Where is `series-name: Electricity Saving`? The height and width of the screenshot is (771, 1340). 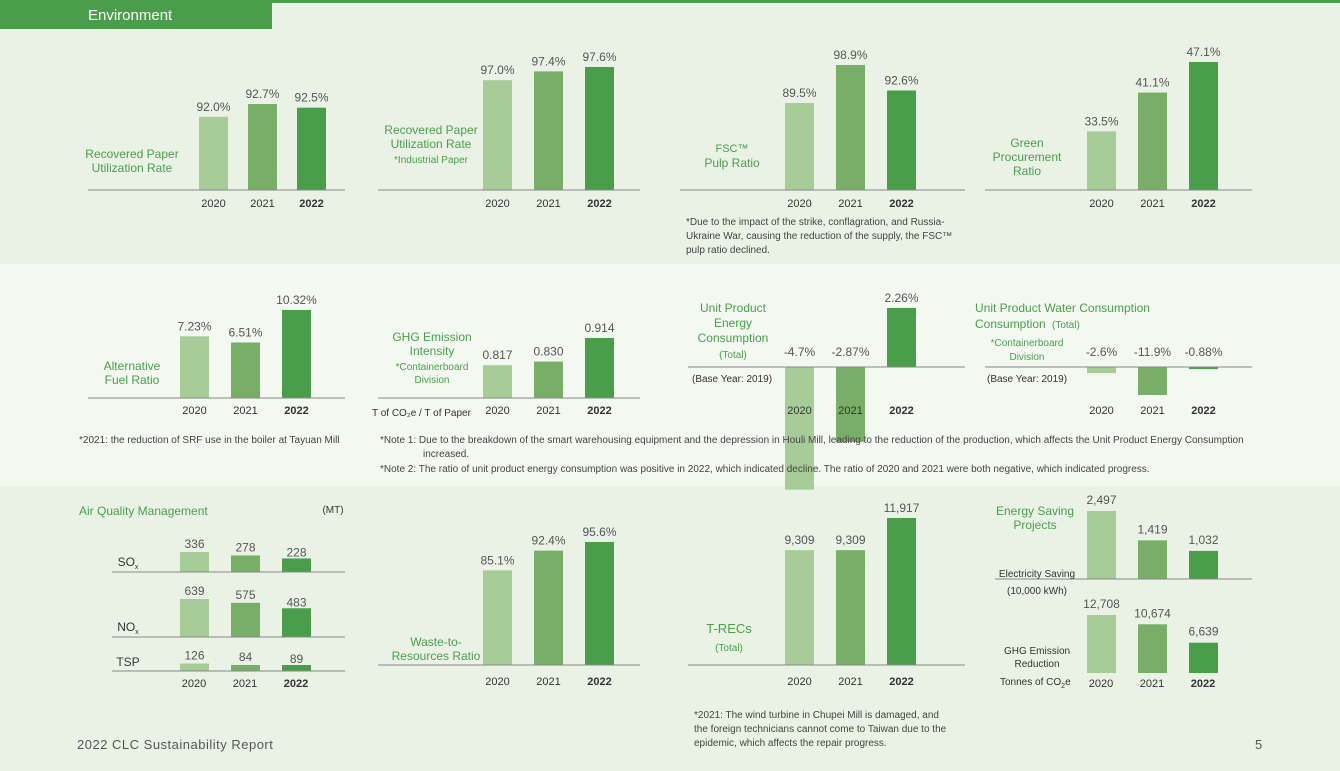 series-name: Electricity Saving is located at coordinates (1037, 574).